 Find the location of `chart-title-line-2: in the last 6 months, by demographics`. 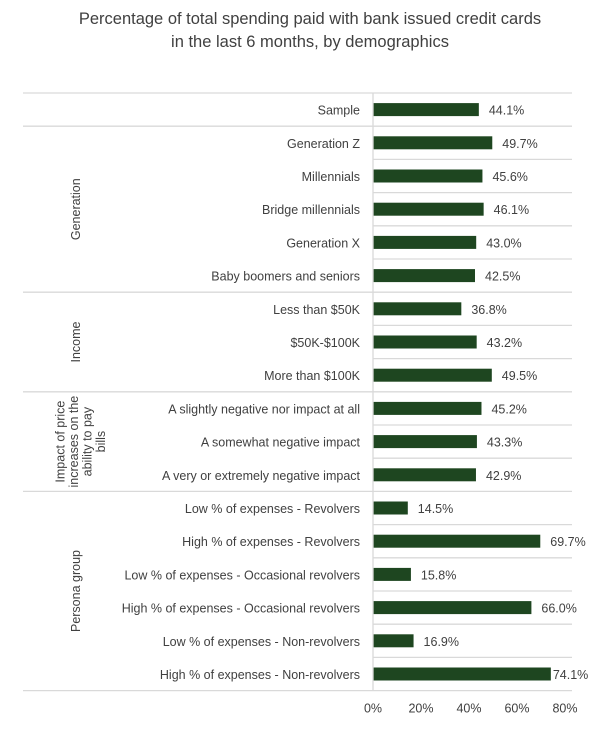

chart-title-line-2: in the last 6 months, by demographics is located at coordinates (310, 42).